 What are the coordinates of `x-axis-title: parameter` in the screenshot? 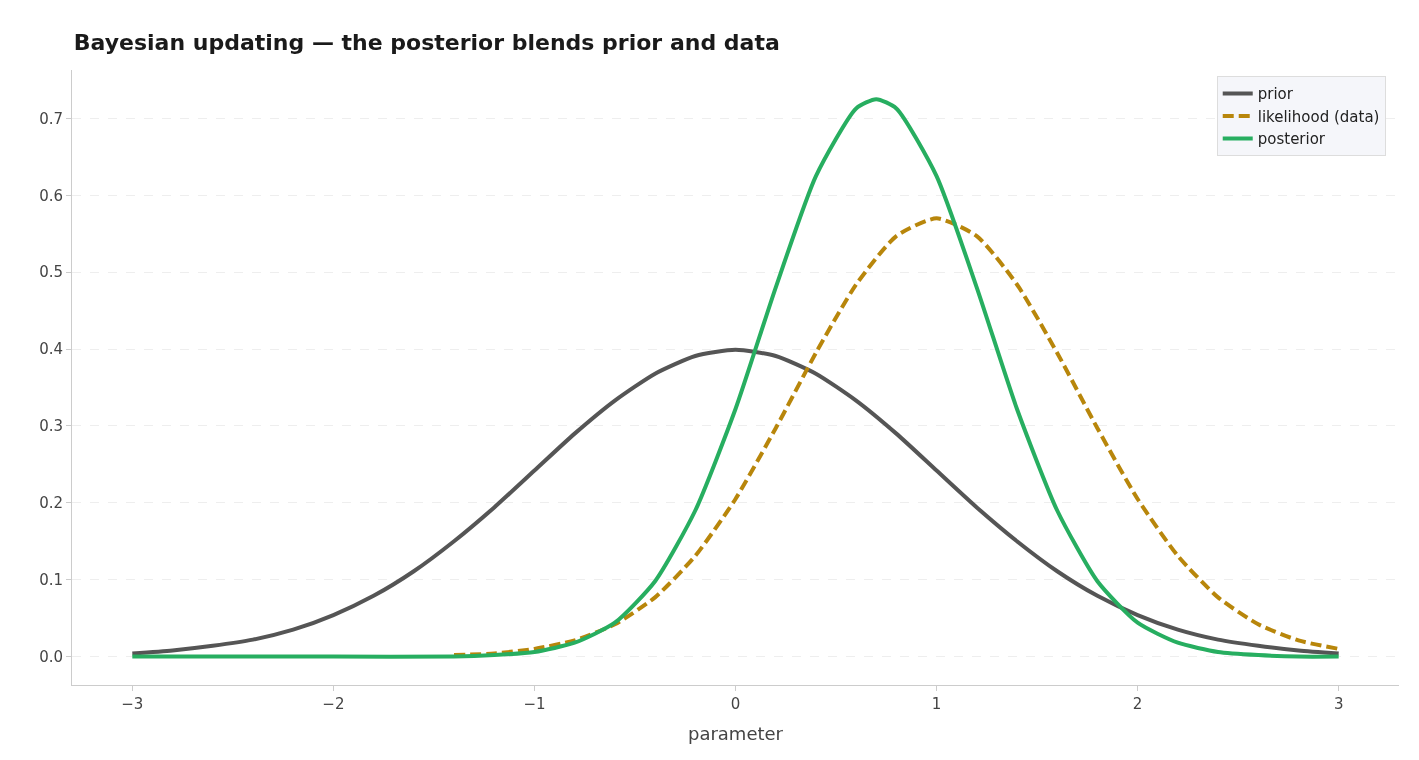 It's located at (735, 734).